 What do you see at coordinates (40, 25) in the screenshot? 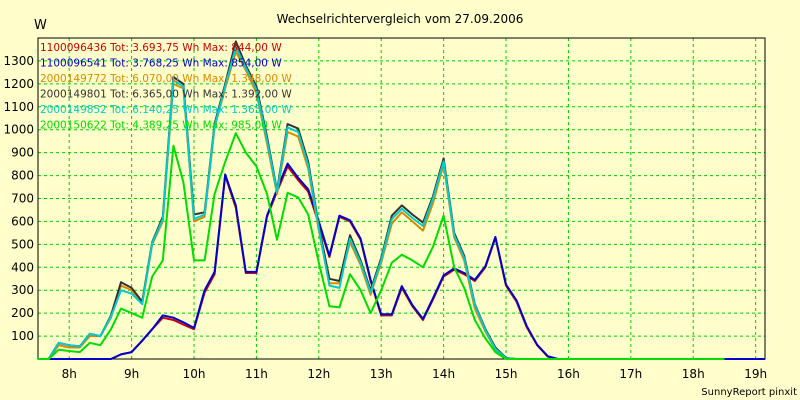
I see `y-axis-label: W` at bounding box center [40, 25].